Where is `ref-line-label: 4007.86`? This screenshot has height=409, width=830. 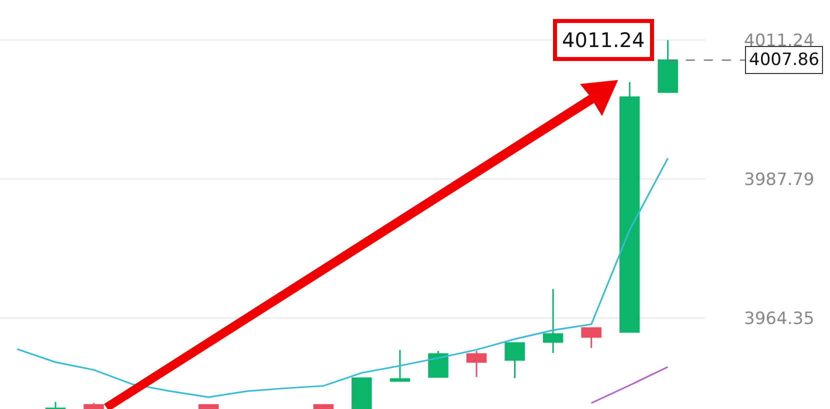
ref-line-label: 4007.86 is located at coordinates (784, 60).